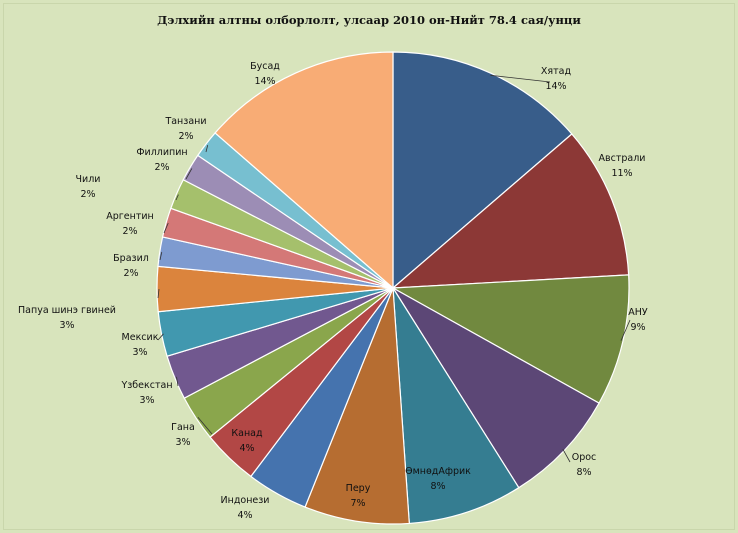 This screenshot has height=533, width=738. I want to click on slice-label-9: Гана, so click(183, 427).